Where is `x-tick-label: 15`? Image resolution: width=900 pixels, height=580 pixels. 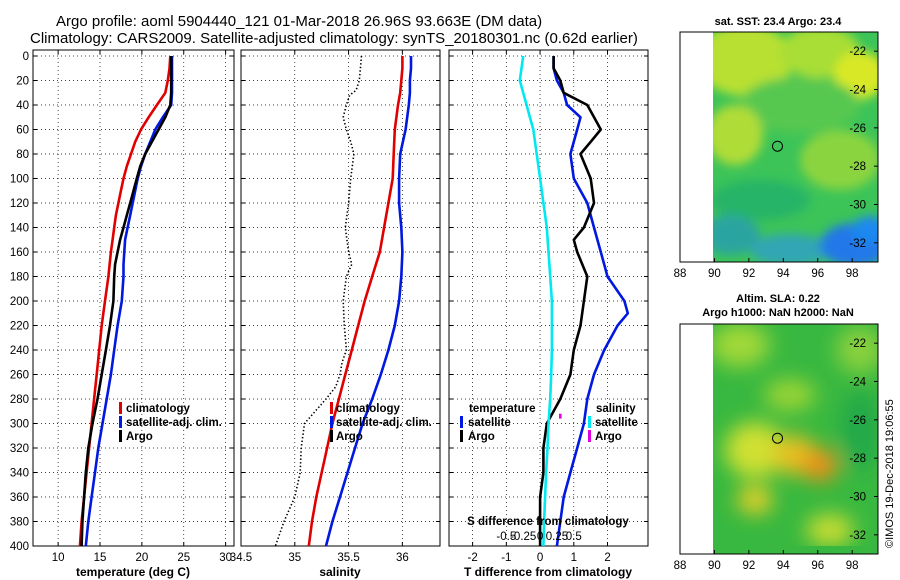 x-tick-label: 15 is located at coordinates (100, 558).